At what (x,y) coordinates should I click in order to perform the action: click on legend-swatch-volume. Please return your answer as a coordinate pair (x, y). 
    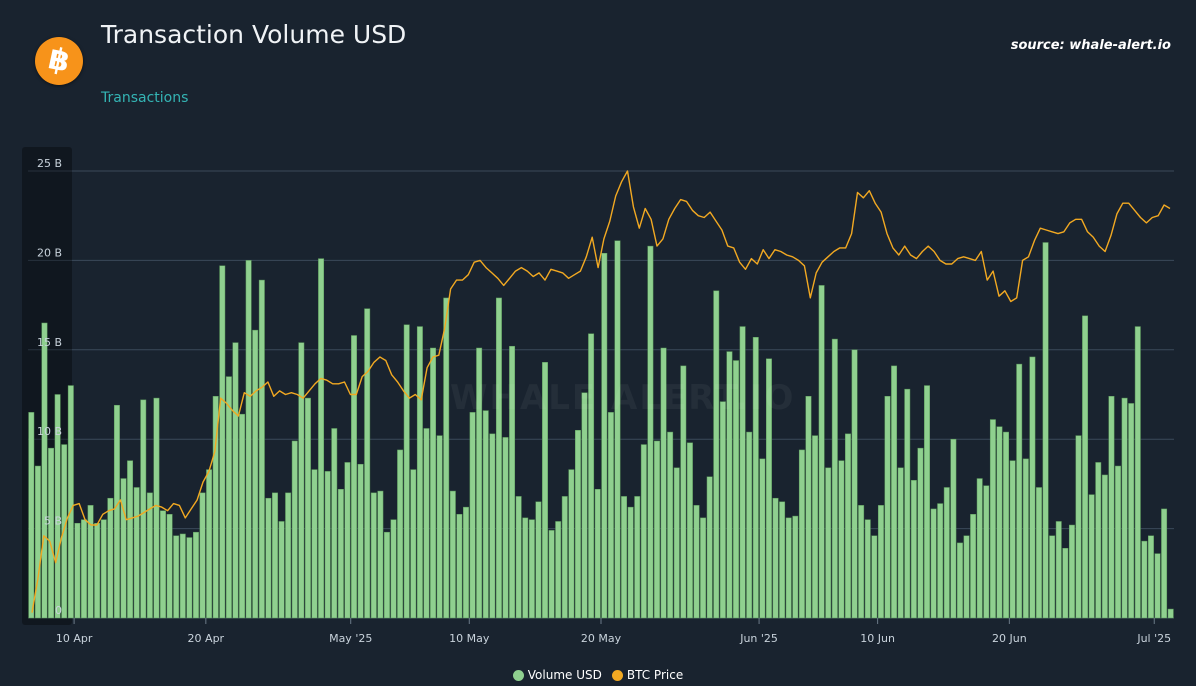
    Looking at the image, I should click on (518, 675).